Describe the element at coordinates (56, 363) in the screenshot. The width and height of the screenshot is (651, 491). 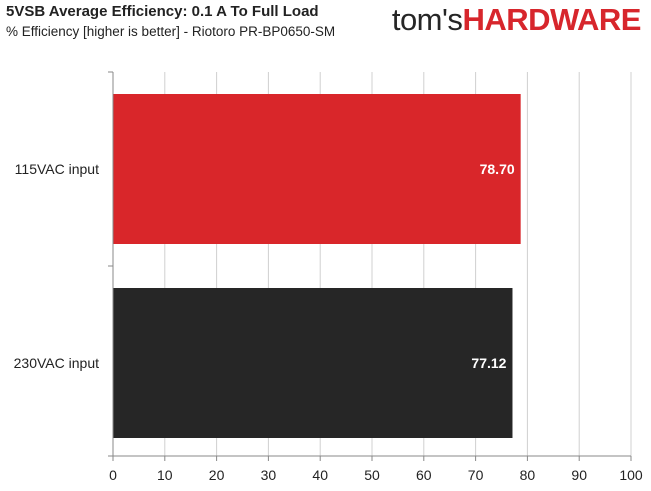
I see `category-label: 230VAC input` at that location.